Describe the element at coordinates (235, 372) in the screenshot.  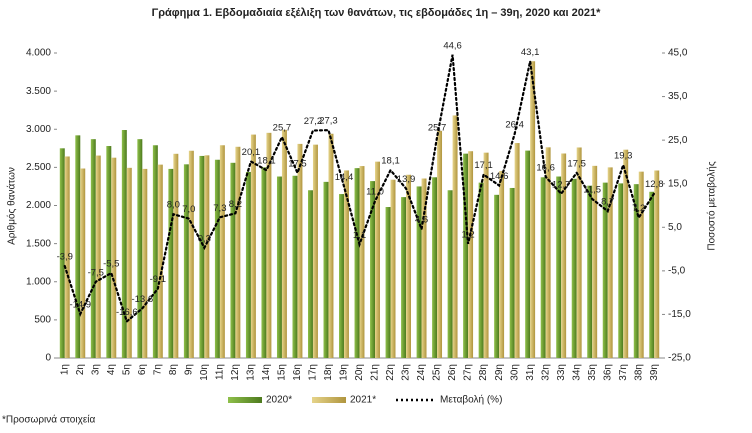
I see `x-tick-label: 12η` at that location.